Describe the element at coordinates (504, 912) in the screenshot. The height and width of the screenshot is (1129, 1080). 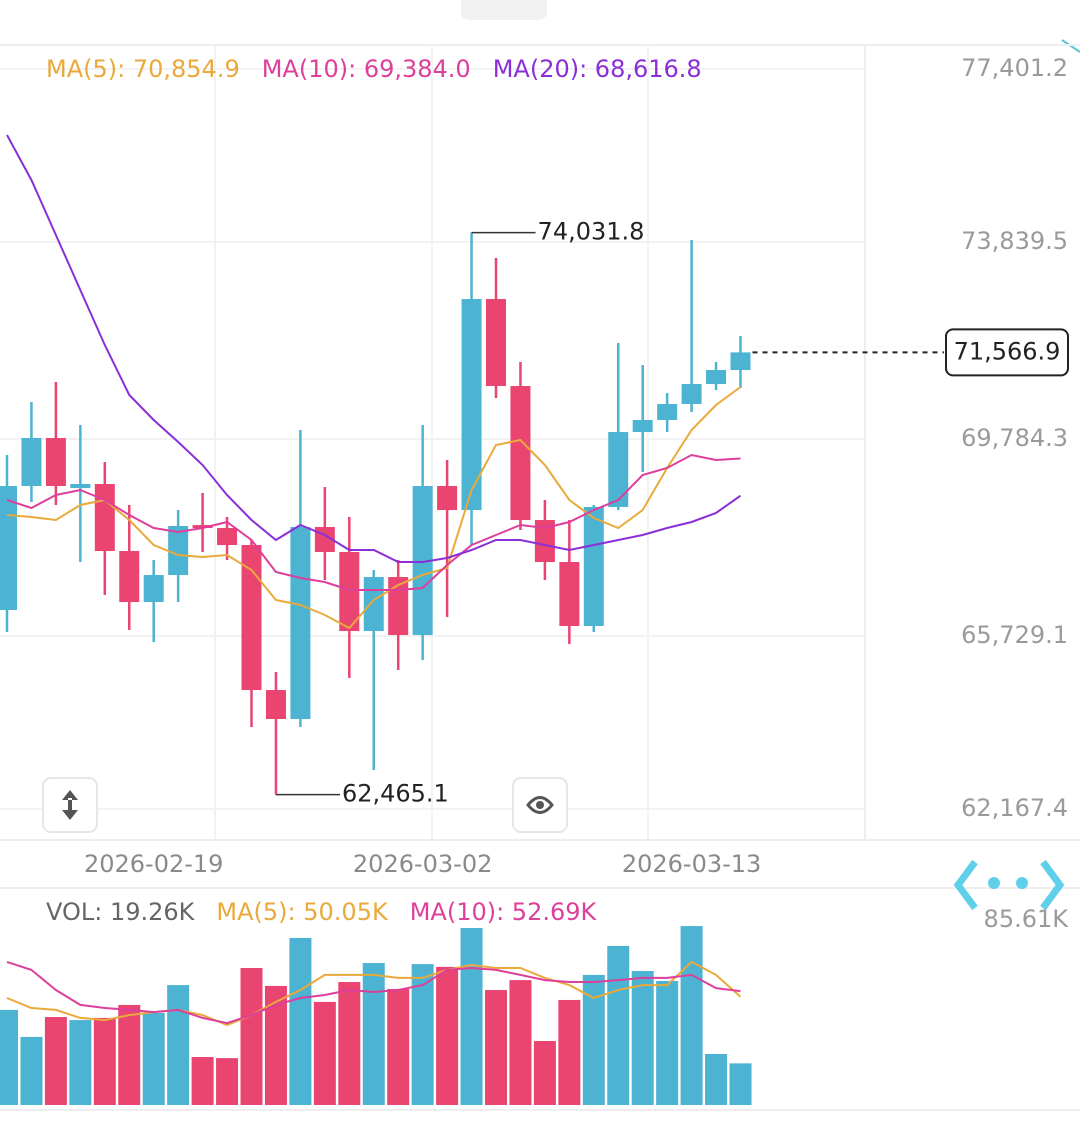
I see `legend-entry: MA(10): 52.69K` at that location.